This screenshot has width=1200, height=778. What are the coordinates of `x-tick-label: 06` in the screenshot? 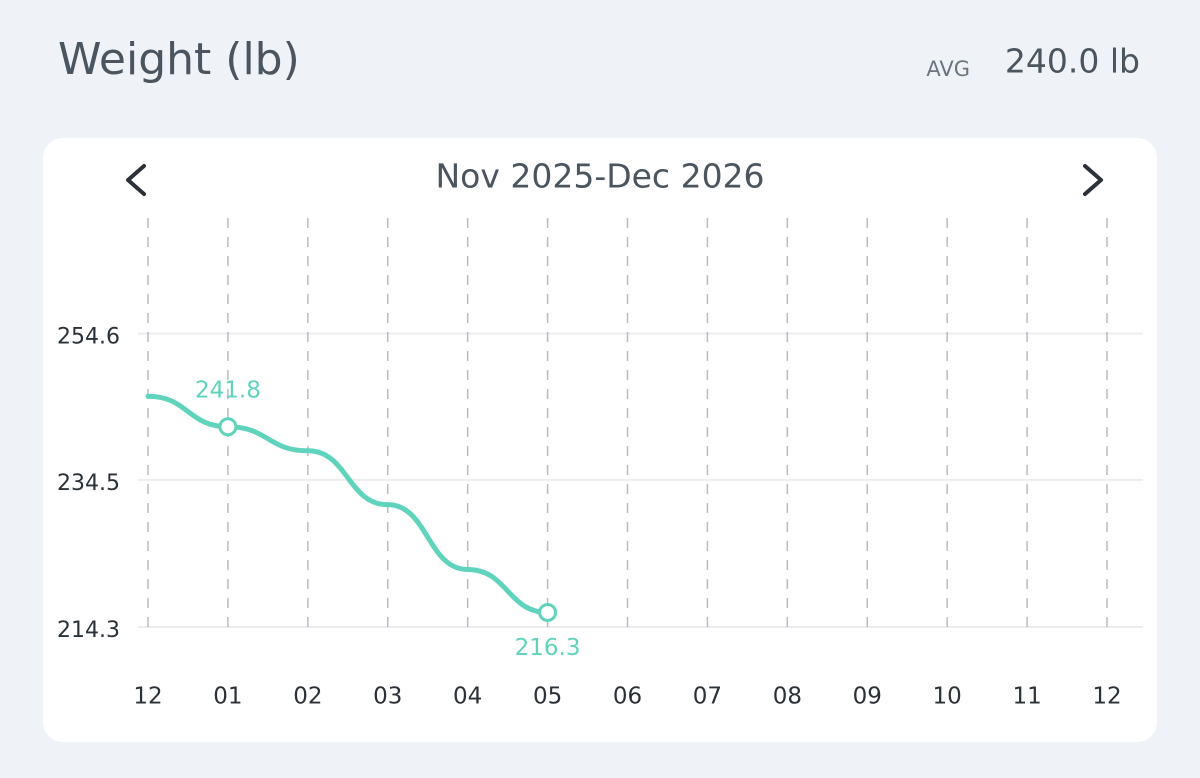 It's located at (627, 697).